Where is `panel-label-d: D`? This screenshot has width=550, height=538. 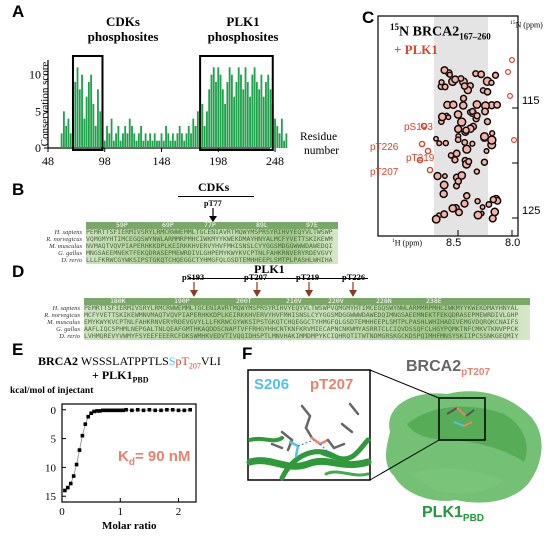
panel-label-d: D is located at coordinates (18, 271).